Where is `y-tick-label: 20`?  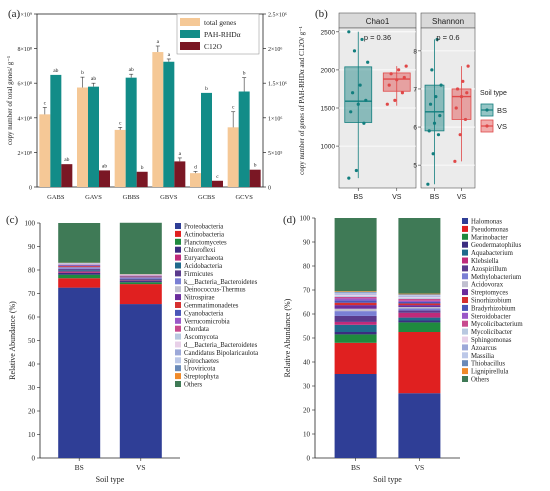 y-tick-label: 20 is located at coordinates (32, 412).